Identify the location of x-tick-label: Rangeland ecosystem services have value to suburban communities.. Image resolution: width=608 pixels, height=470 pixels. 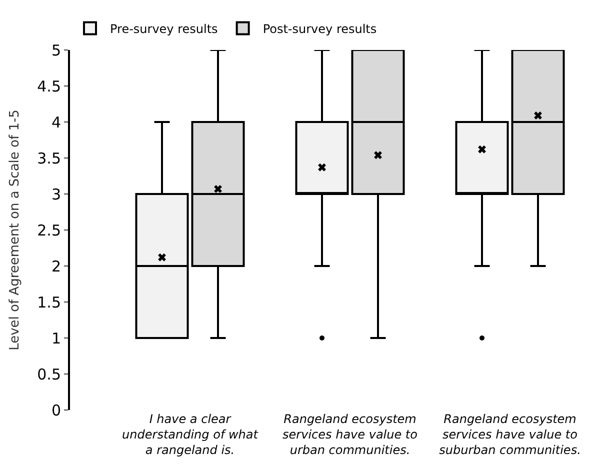
(510, 435).